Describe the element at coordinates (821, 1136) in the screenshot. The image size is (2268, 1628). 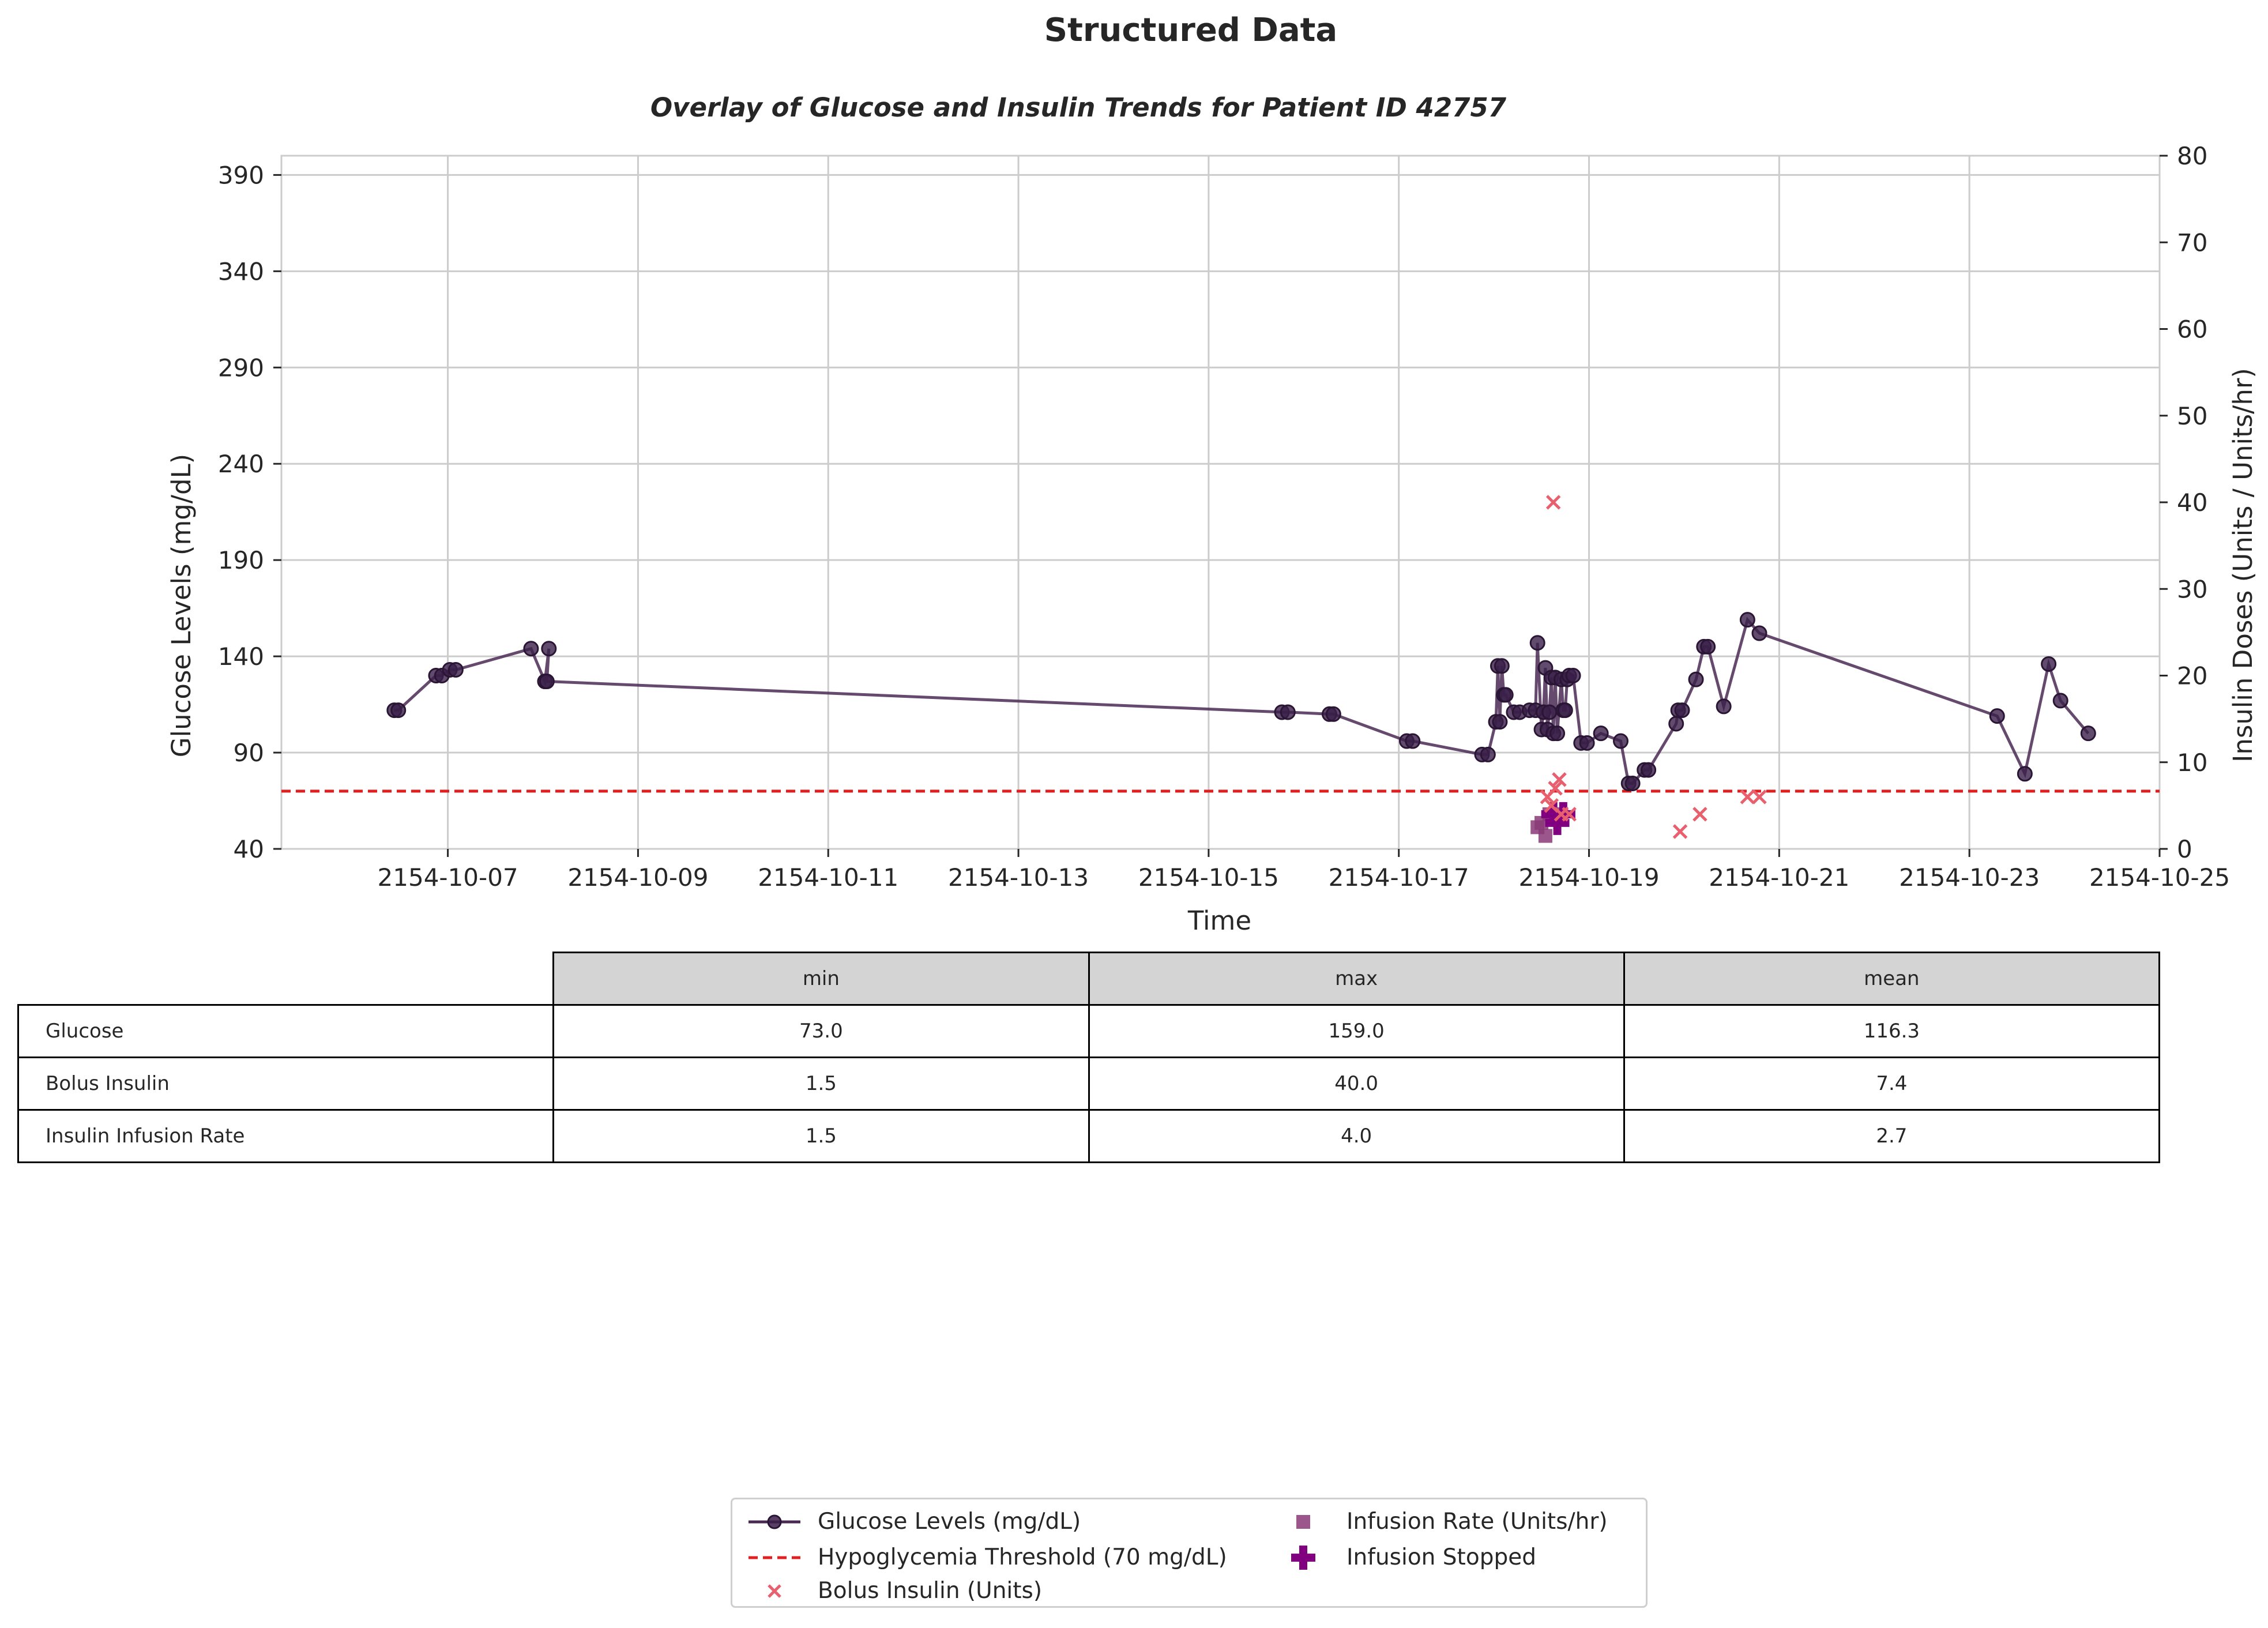
I see `table-cell: 1.5` at that location.